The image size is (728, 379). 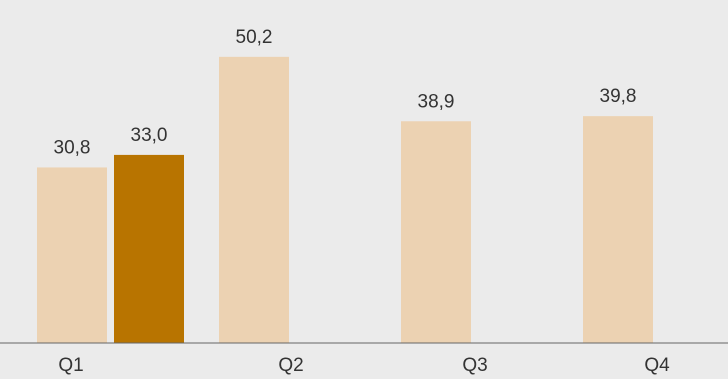 What do you see at coordinates (70, 365) in the screenshot?
I see `x-tick-label-q1: Q1` at bounding box center [70, 365].